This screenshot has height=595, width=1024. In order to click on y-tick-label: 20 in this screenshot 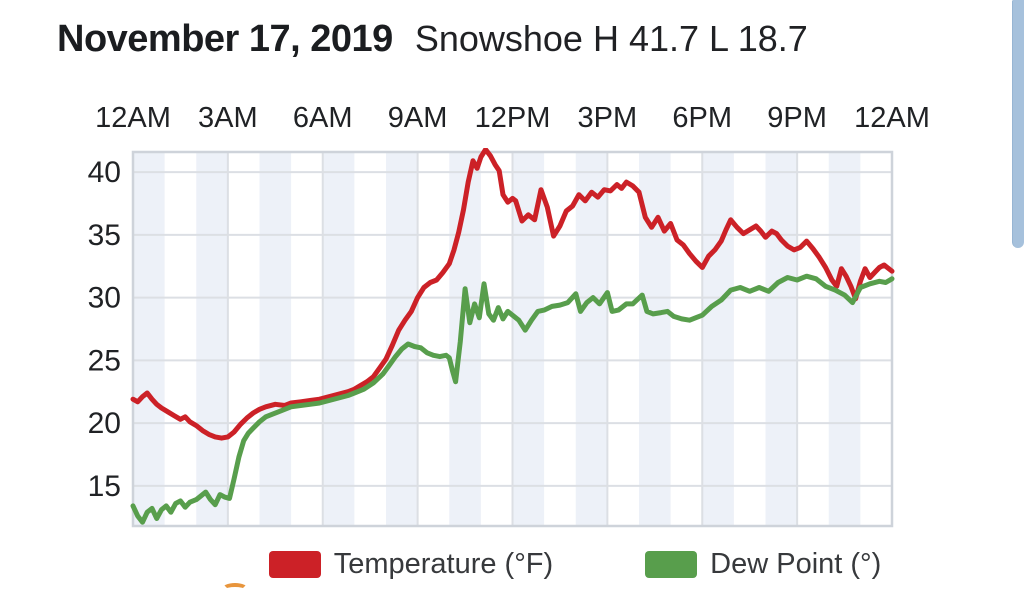, I will do `click(104, 423)`.